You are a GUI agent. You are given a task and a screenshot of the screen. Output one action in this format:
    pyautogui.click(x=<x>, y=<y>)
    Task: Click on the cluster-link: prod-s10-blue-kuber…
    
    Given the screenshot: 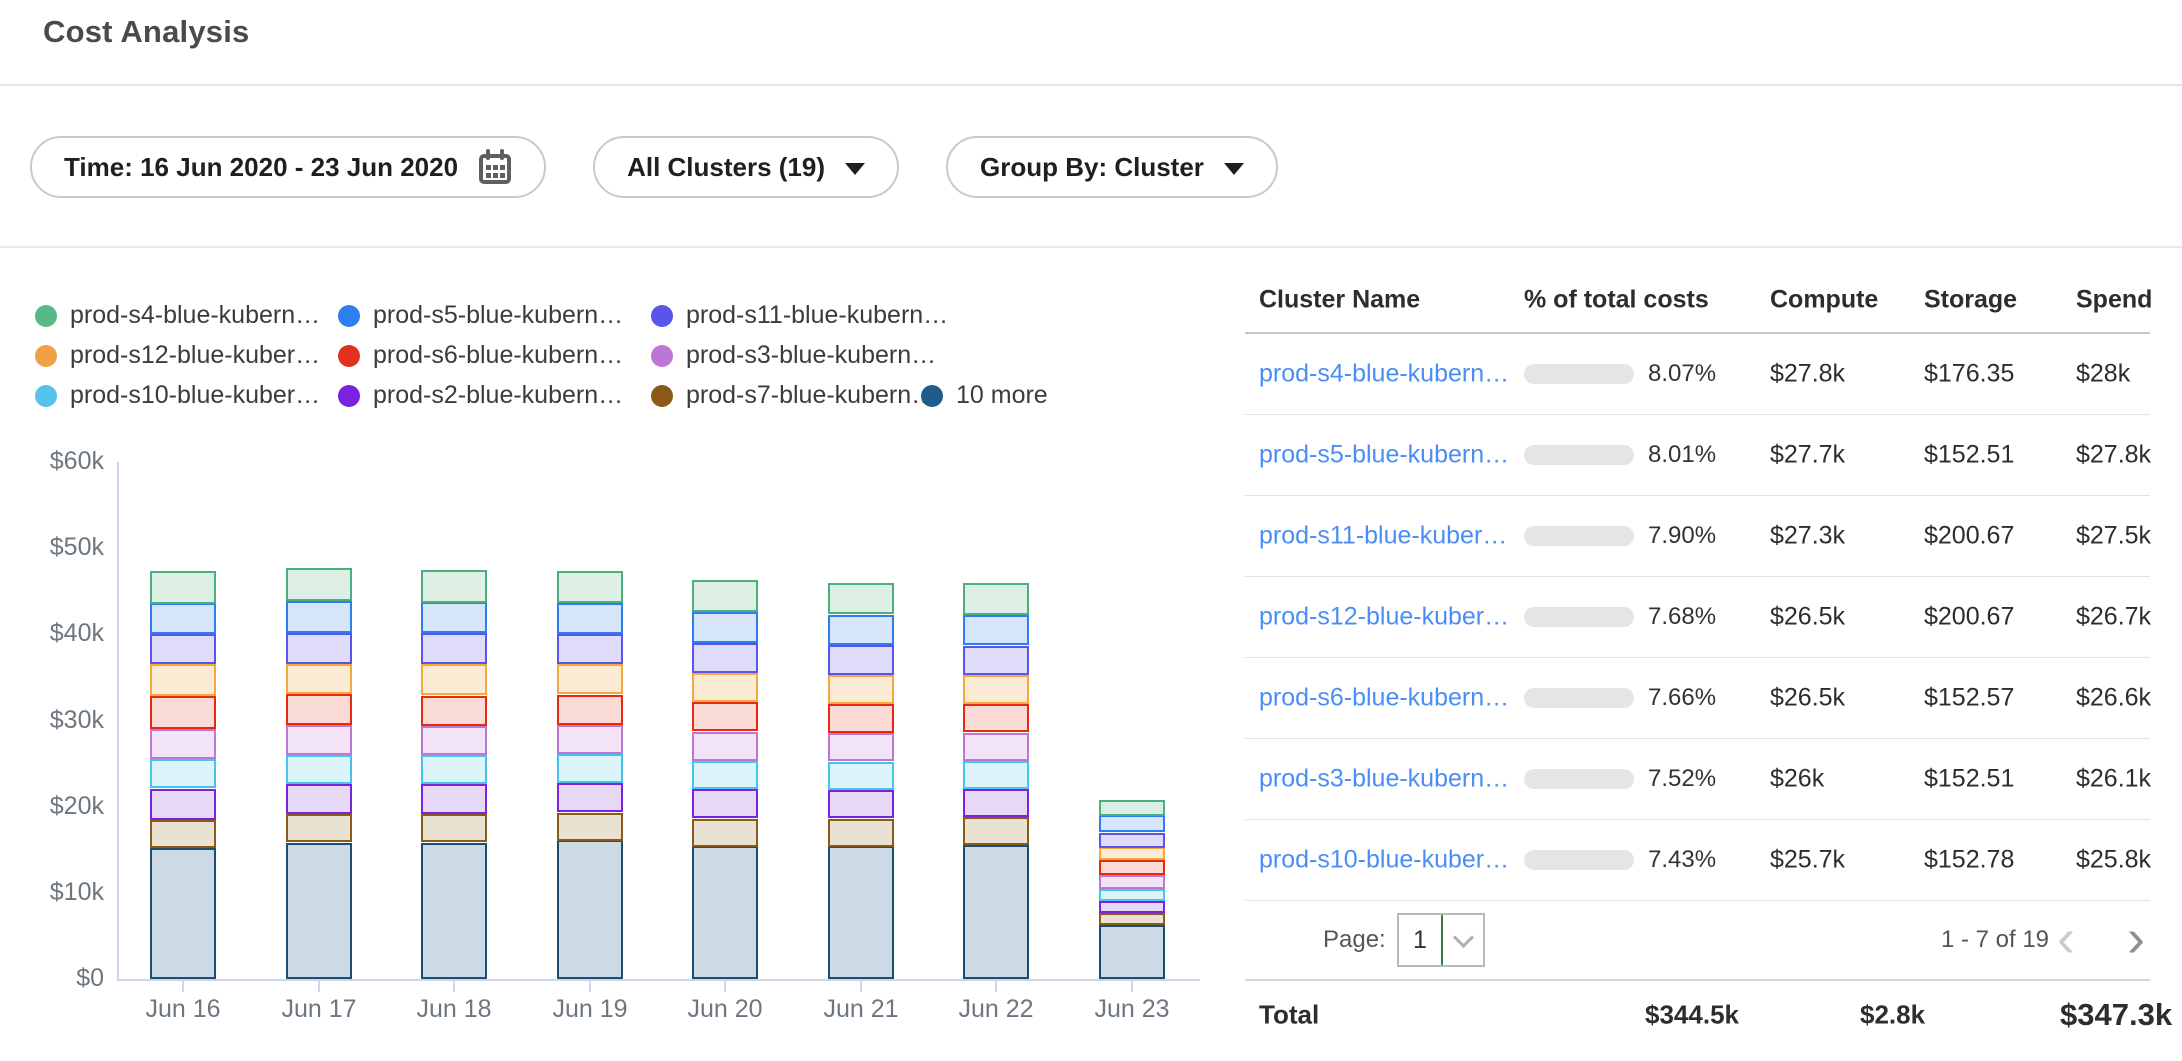 What is the action you would take?
    pyautogui.click(x=1384, y=859)
    